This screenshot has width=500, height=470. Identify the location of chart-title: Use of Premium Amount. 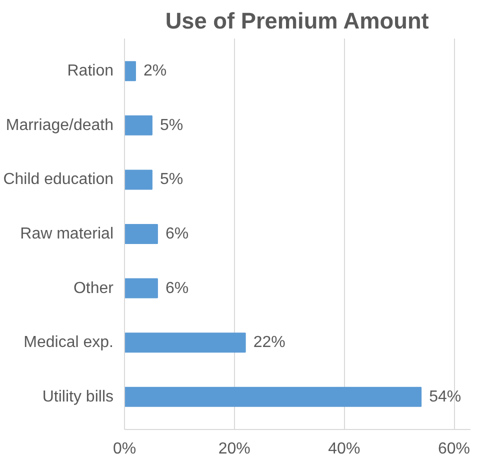
(297, 21).